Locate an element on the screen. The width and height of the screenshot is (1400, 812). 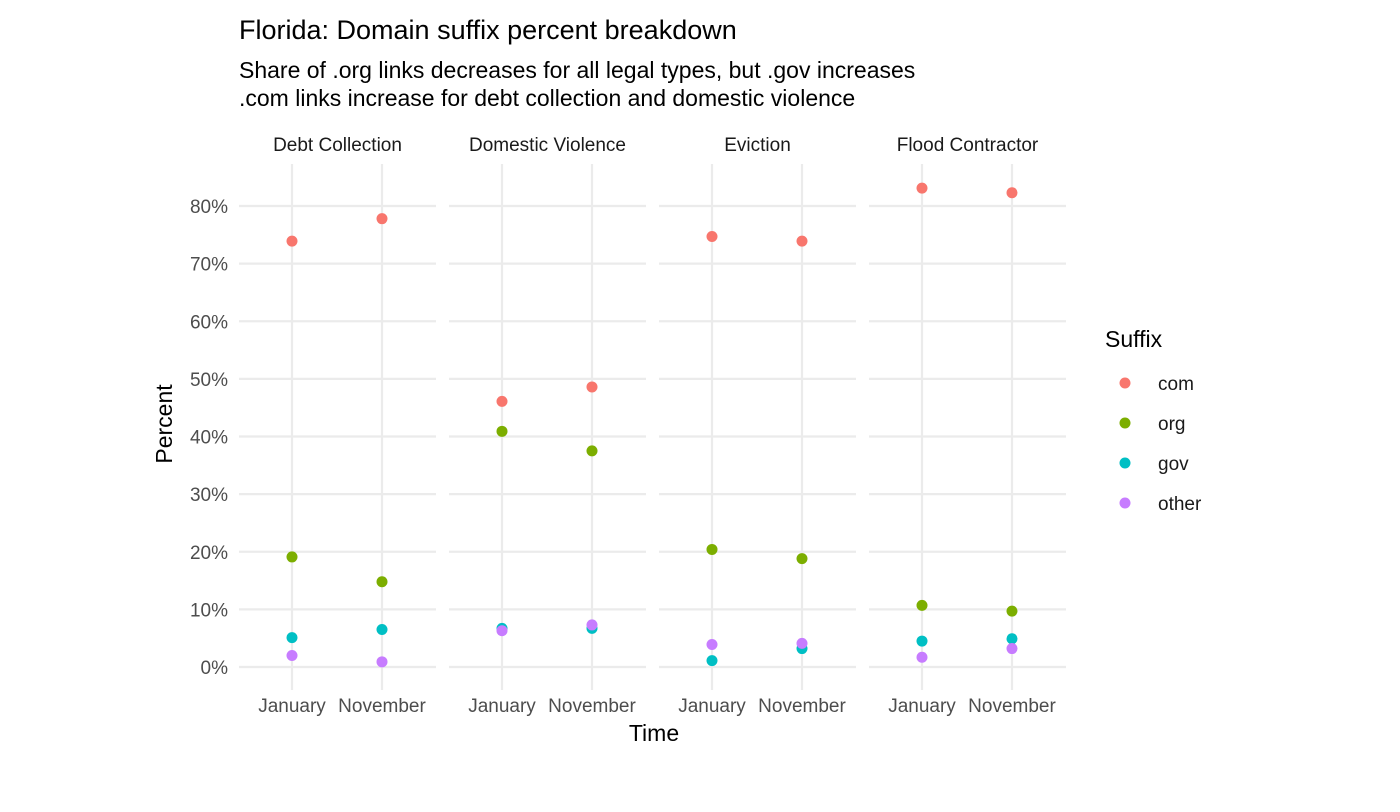
y-tick-label: 30% is located at coordinates (209, 495).